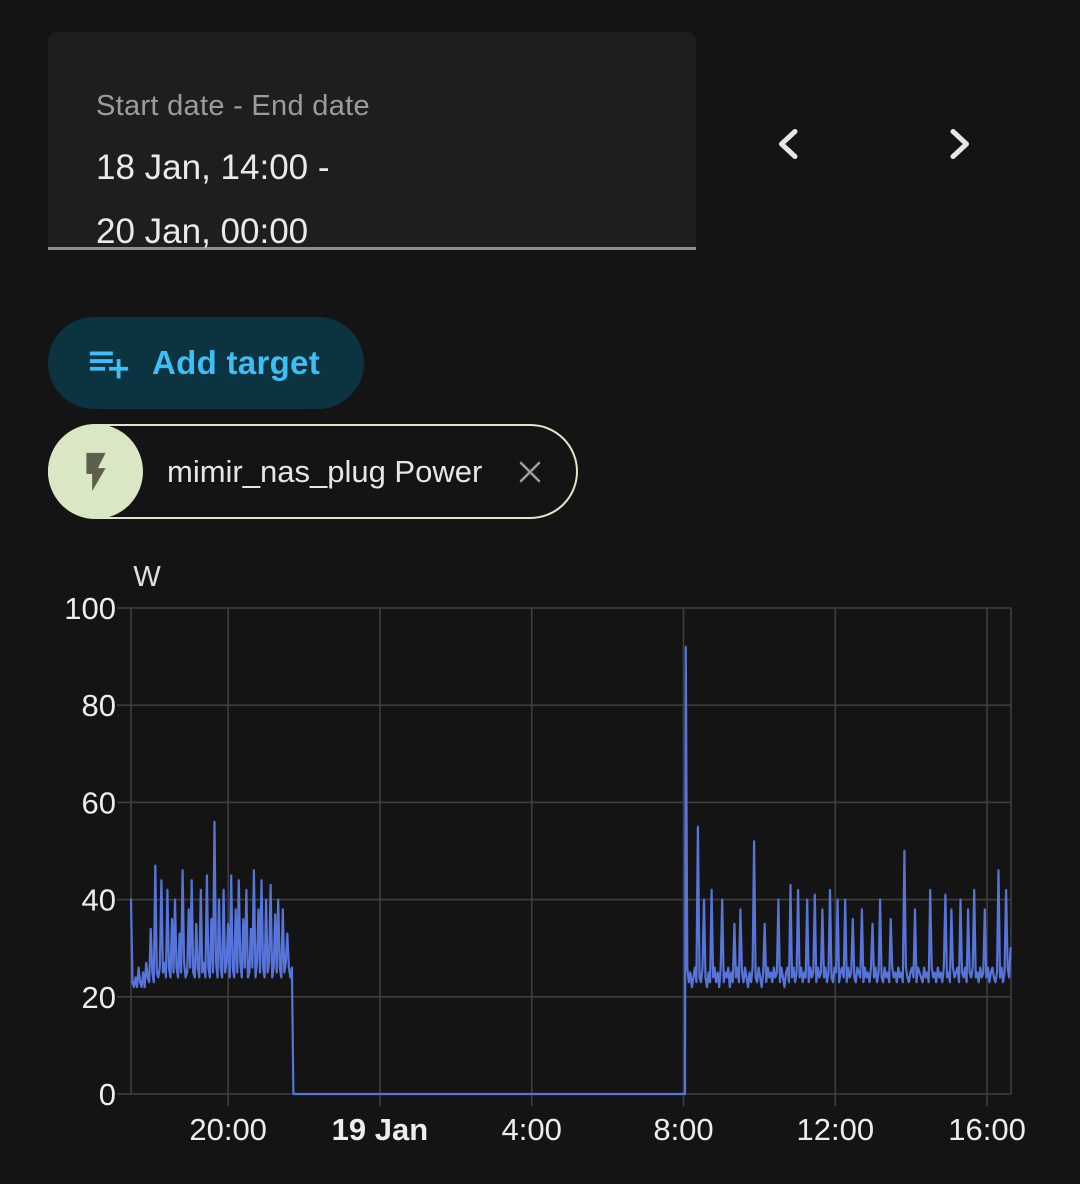  I want to click on next-period-button, so click(958, 144).